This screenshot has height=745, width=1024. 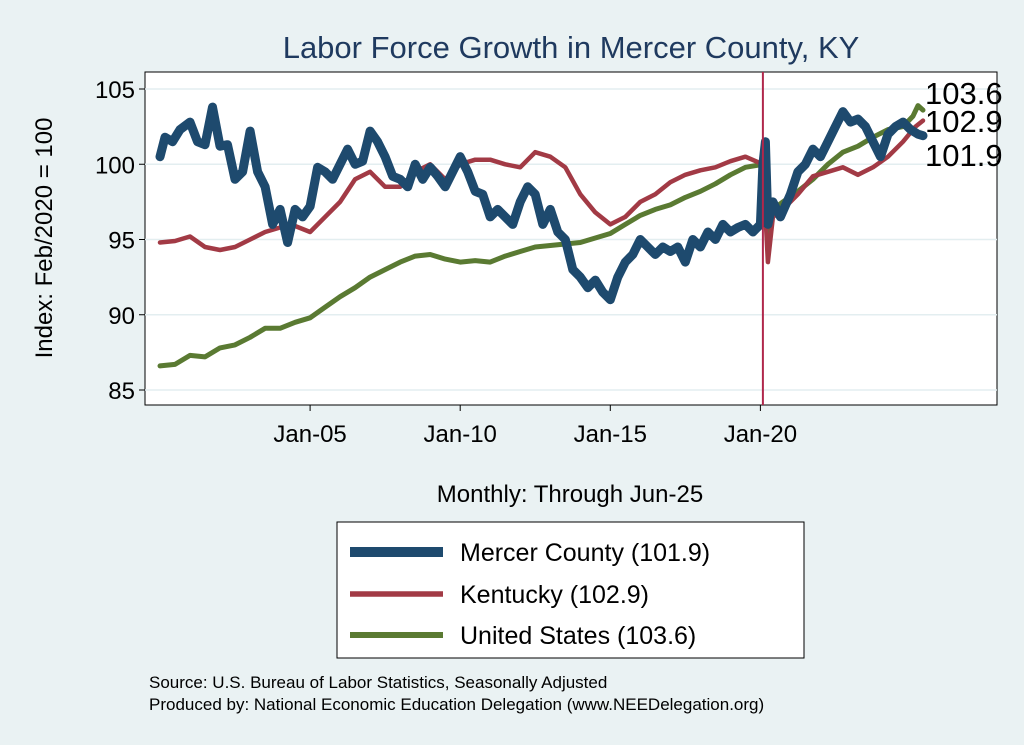 I want to click on y-tick-label: 105, so click(x=115, y=90).